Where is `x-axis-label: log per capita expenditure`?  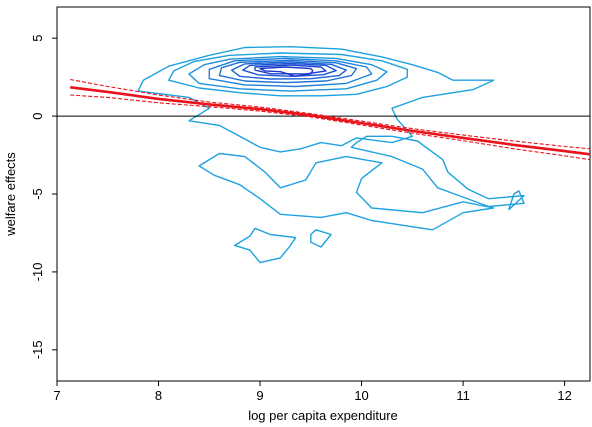
x-axis-label: log per capita expenditure is located at coordinates (323, 415).